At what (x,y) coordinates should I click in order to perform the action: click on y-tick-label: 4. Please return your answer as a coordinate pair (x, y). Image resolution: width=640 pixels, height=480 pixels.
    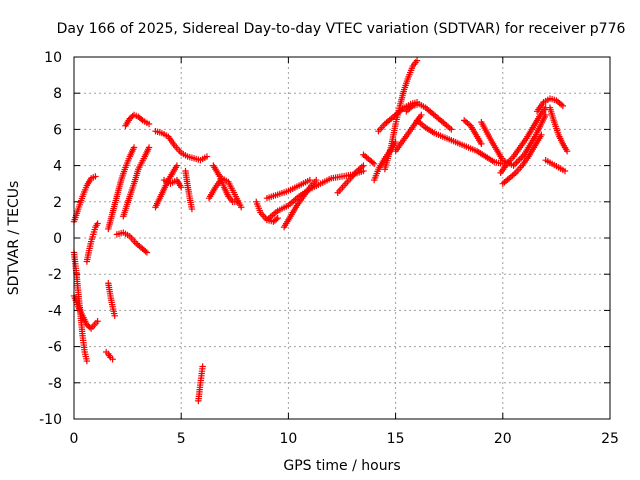
    Looking at the image, I should click on (57, 167).